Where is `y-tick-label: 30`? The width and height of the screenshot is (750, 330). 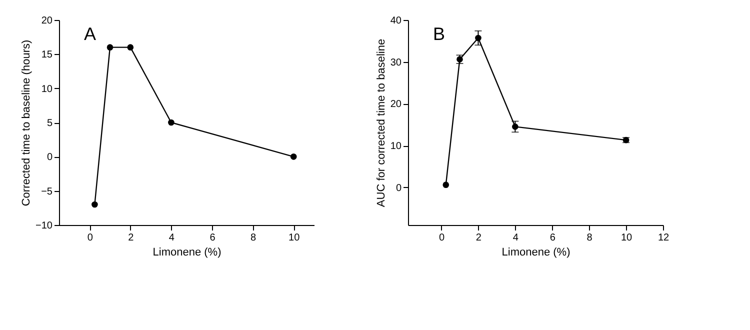 y-tick-label: 30 is located at coordinates (396, 62).